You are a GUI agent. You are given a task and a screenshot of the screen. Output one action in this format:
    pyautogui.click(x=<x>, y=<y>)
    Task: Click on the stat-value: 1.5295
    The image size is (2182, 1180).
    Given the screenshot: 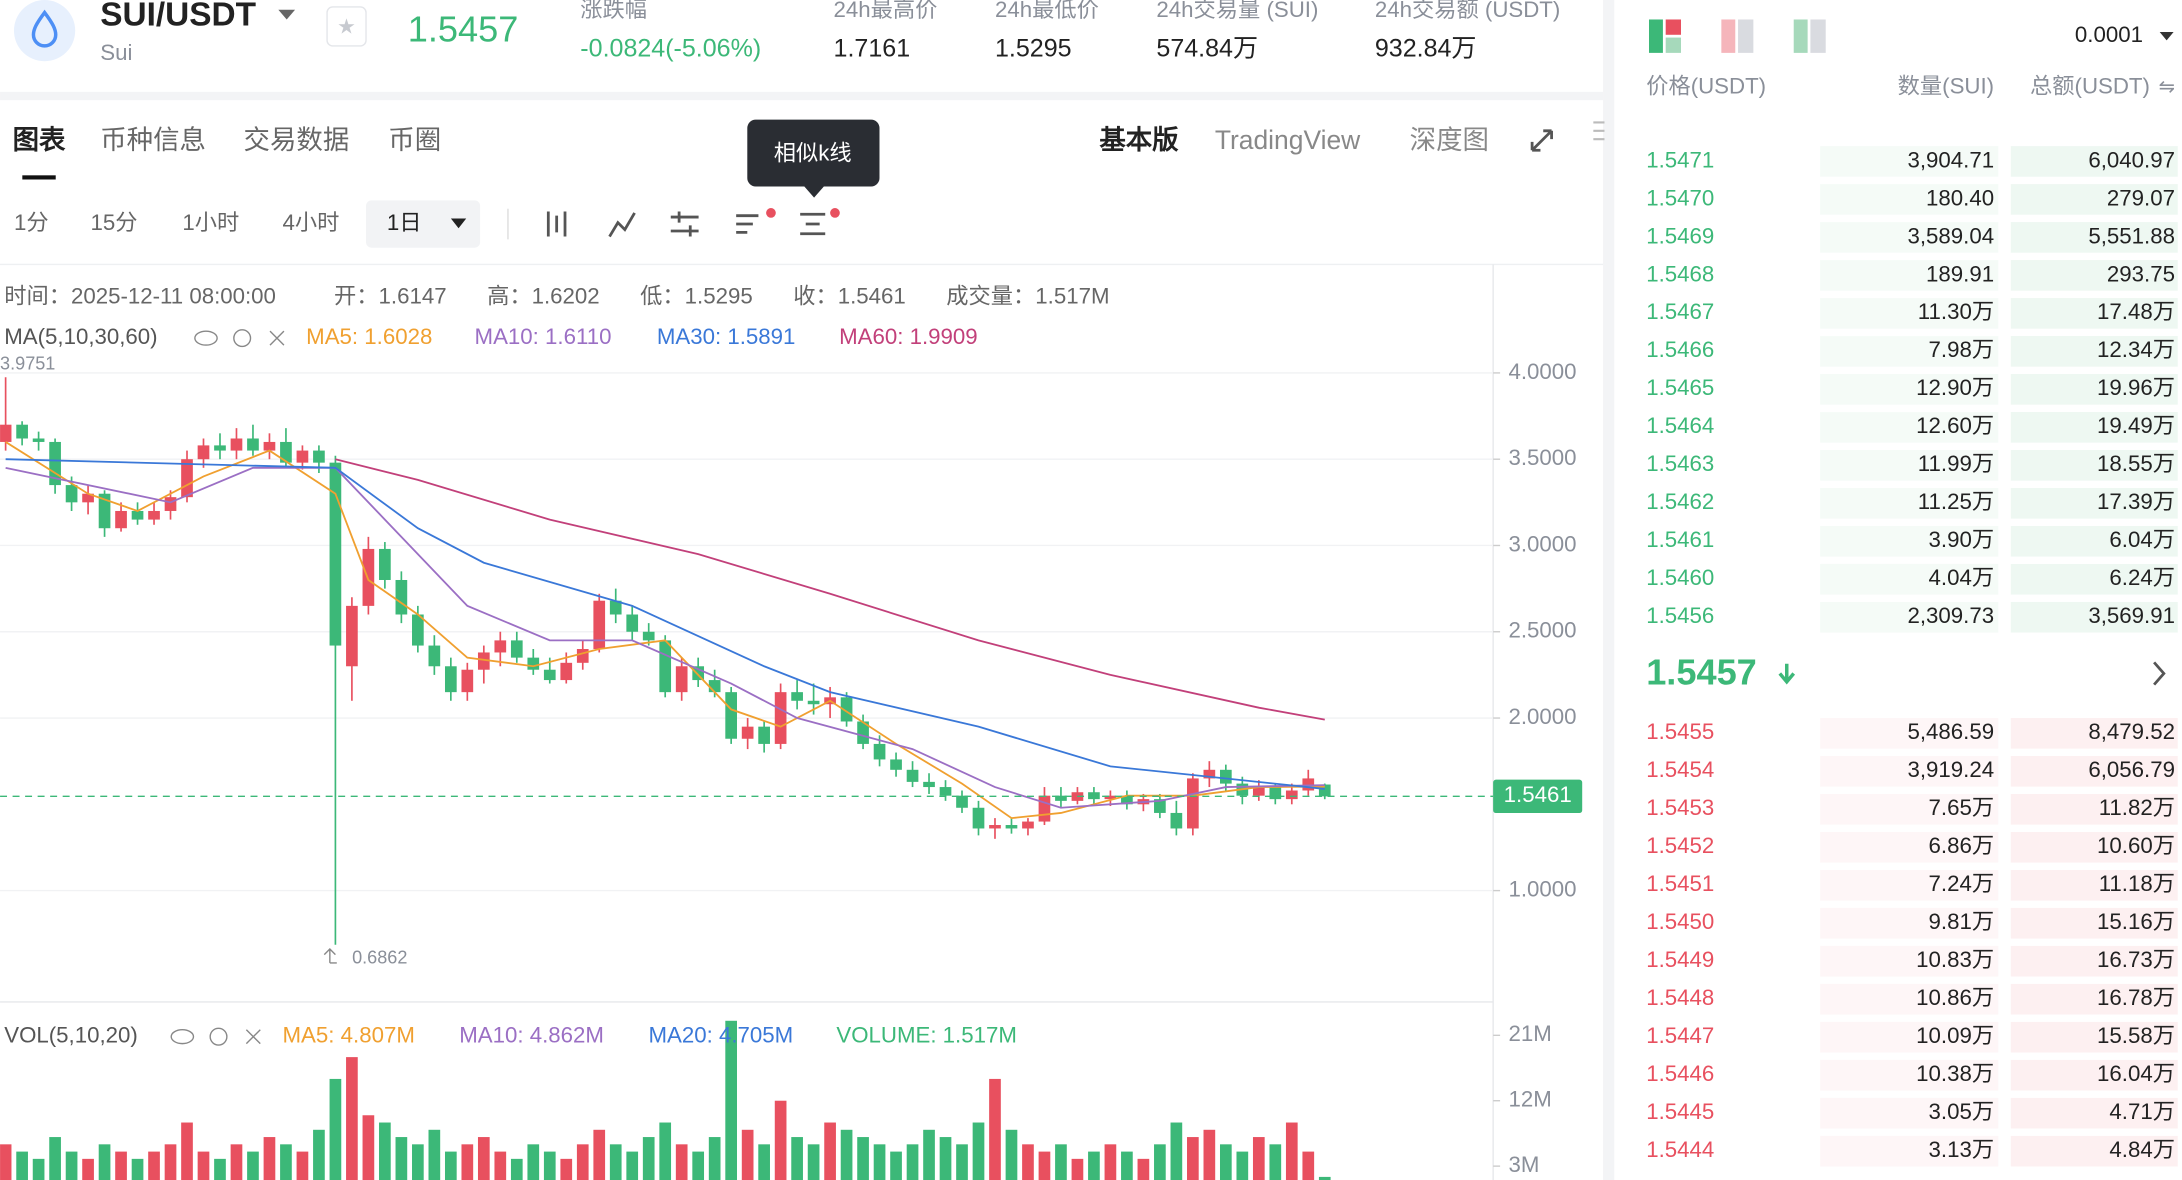 What is the action you would take?
    pyautogui.click(x=1033, y=49)
    